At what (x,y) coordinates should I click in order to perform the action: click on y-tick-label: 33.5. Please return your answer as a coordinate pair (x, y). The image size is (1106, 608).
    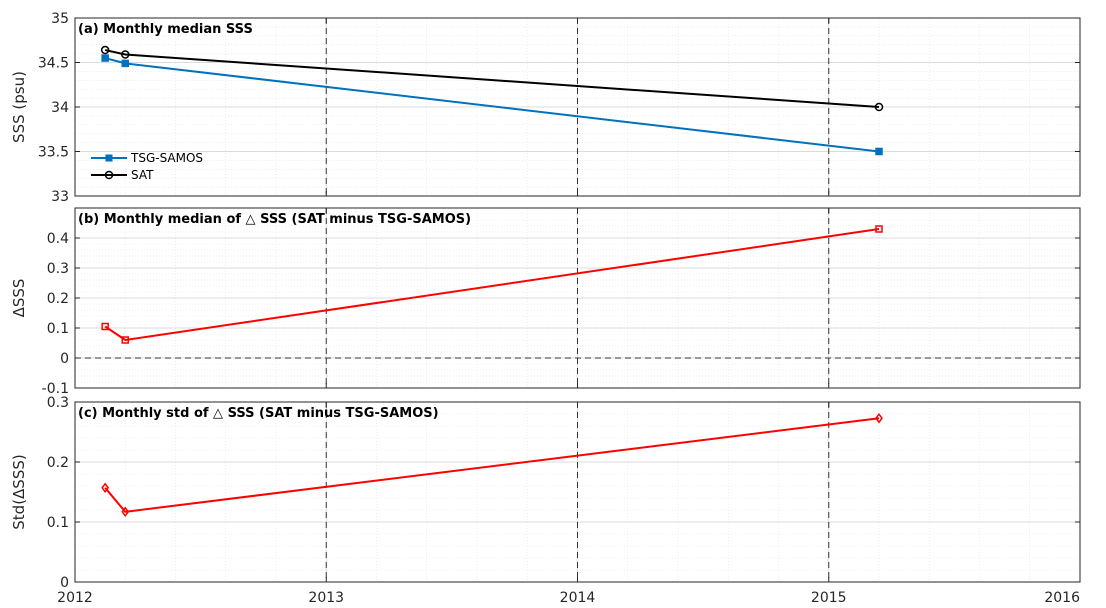
    Looking at the image, I should click on (53, 153).